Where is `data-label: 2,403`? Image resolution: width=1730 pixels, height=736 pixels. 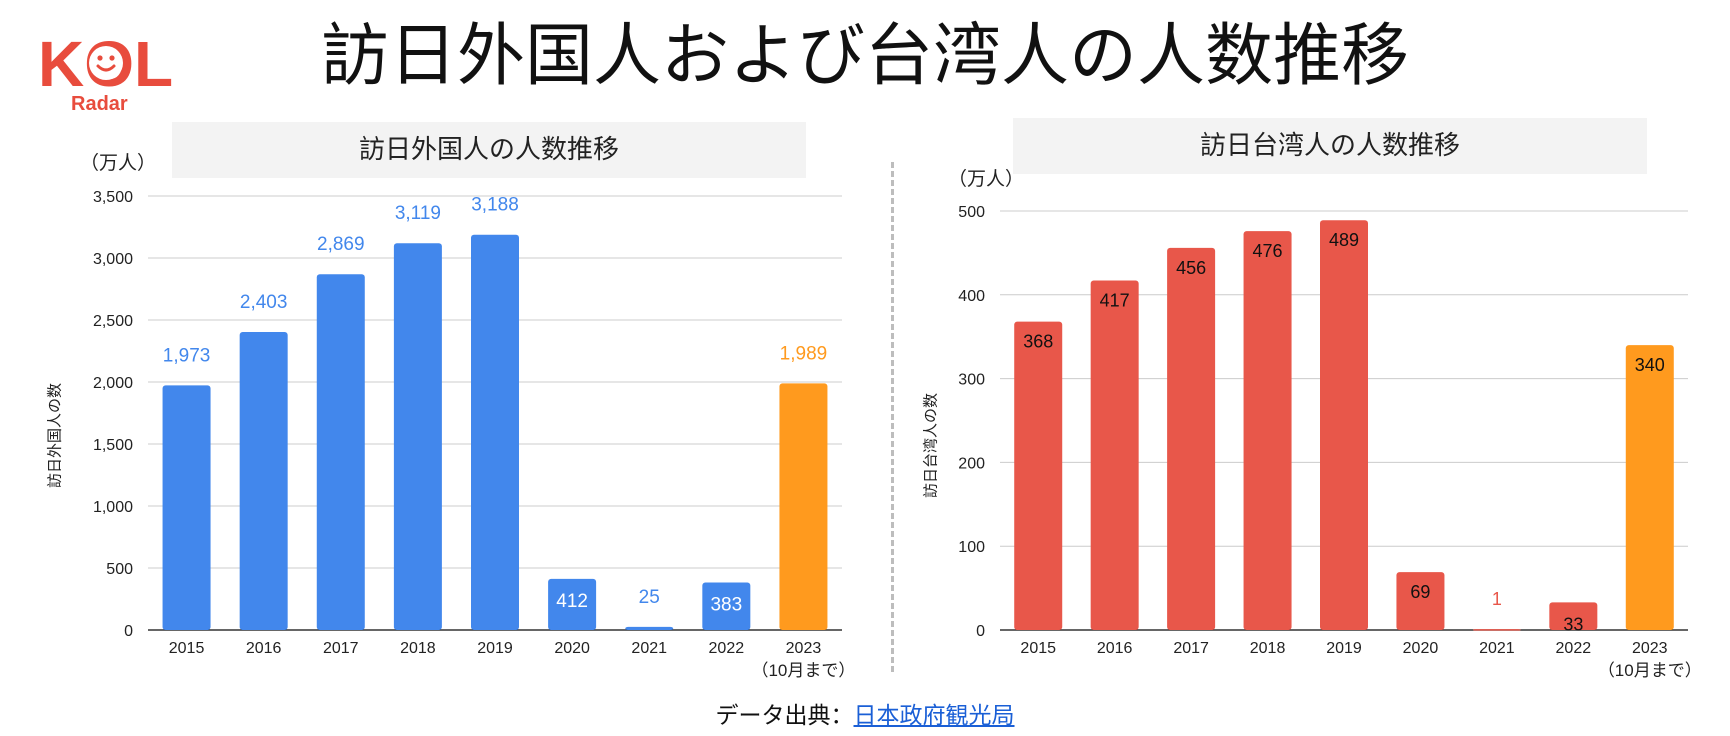 data-label: 2,403 is located at coordinates (264, 302).